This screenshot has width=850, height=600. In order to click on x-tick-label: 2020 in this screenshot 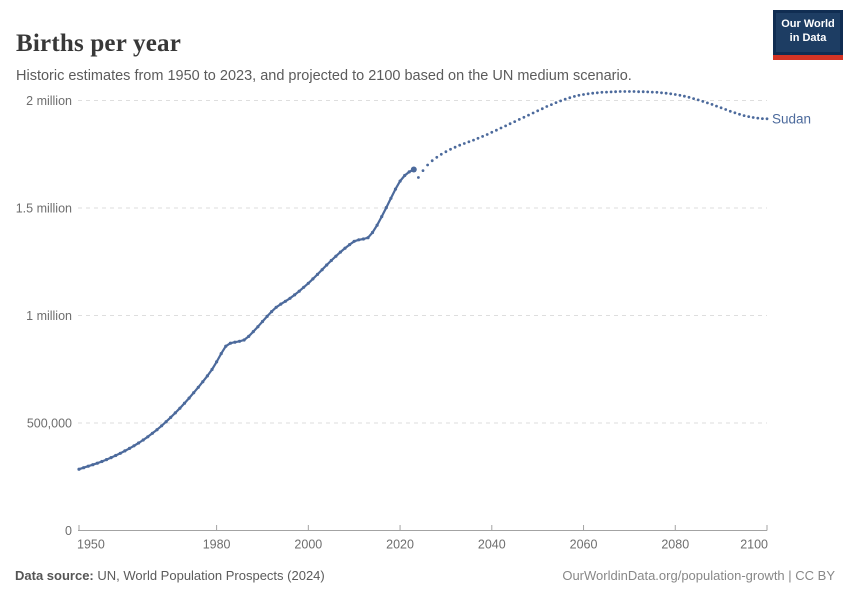, I will do `click(400, 545)`.